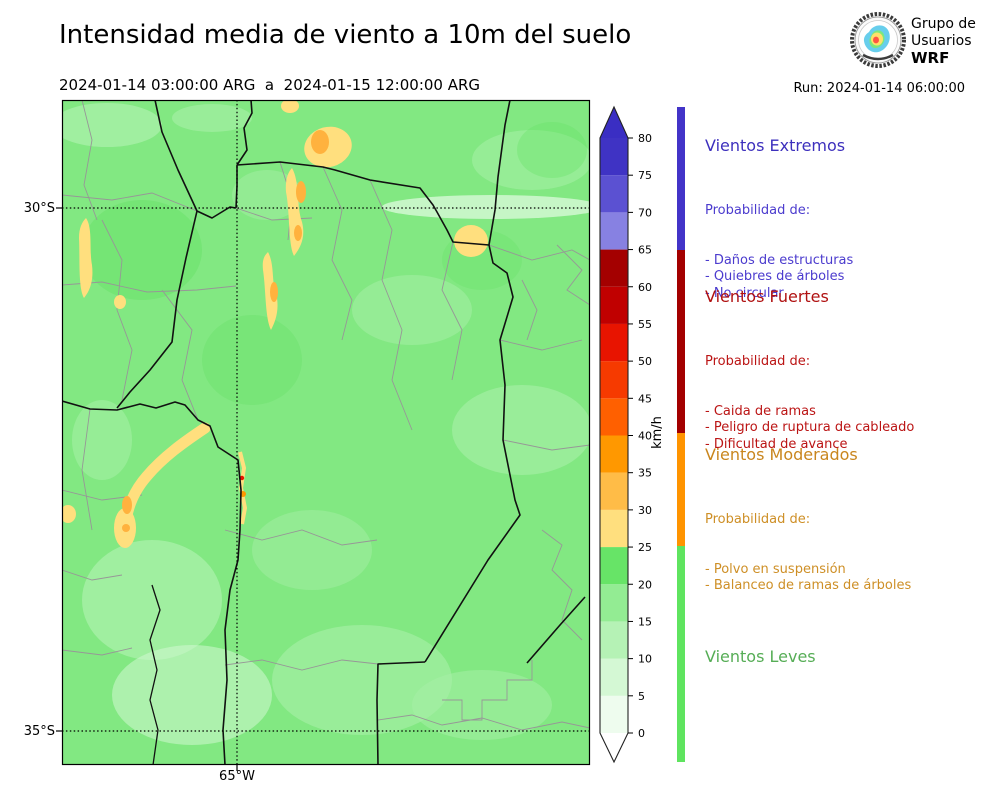 Image resolution: width=1000 pixels, height=800 pixels. What do you see at coordinates (779, 260) in the screenshot?
I see `legend-item: - Daños de estructuras` at bounding box center [779, 260].